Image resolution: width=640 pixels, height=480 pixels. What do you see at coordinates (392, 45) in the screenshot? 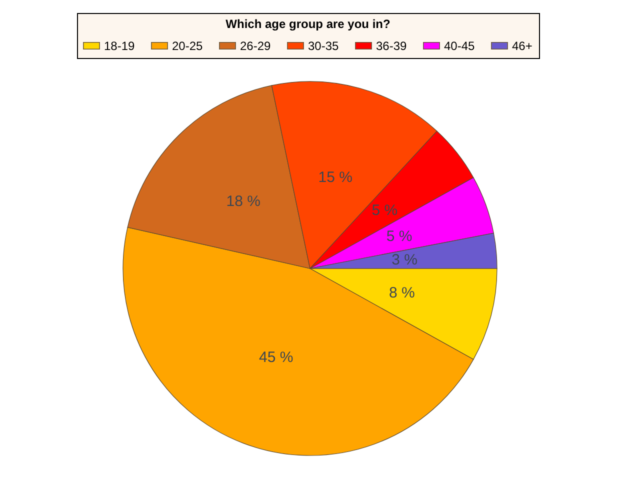
I see `legend-label: 36-39` at bounding box center [392, 45].